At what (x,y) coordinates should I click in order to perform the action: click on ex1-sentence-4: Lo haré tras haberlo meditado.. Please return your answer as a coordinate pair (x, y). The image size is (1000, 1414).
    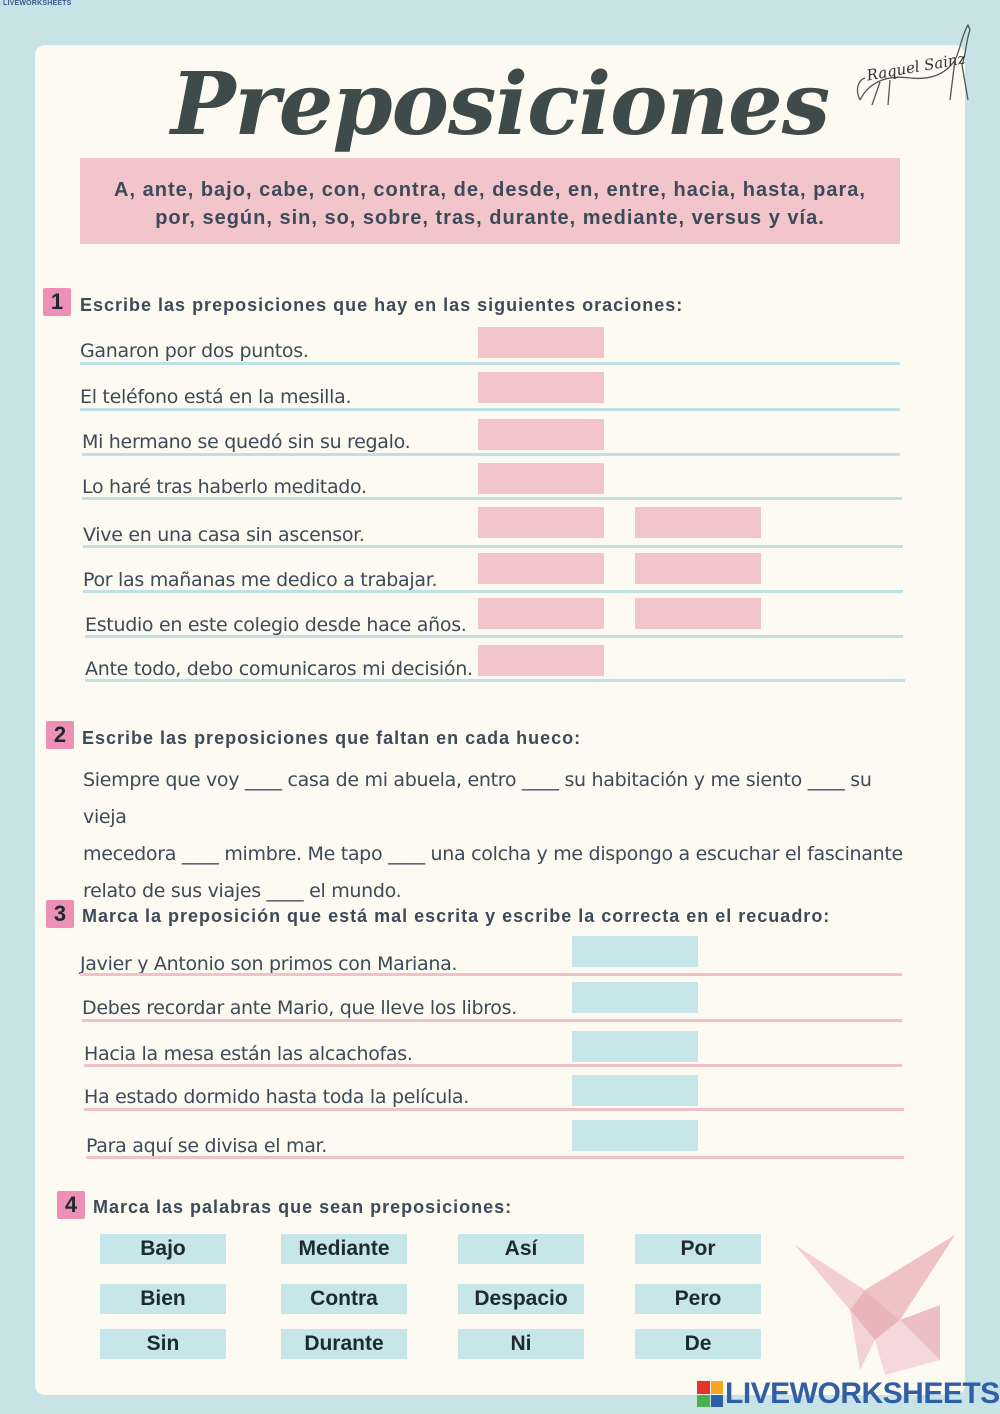
    Looking at the image, I should click on (224, 487).